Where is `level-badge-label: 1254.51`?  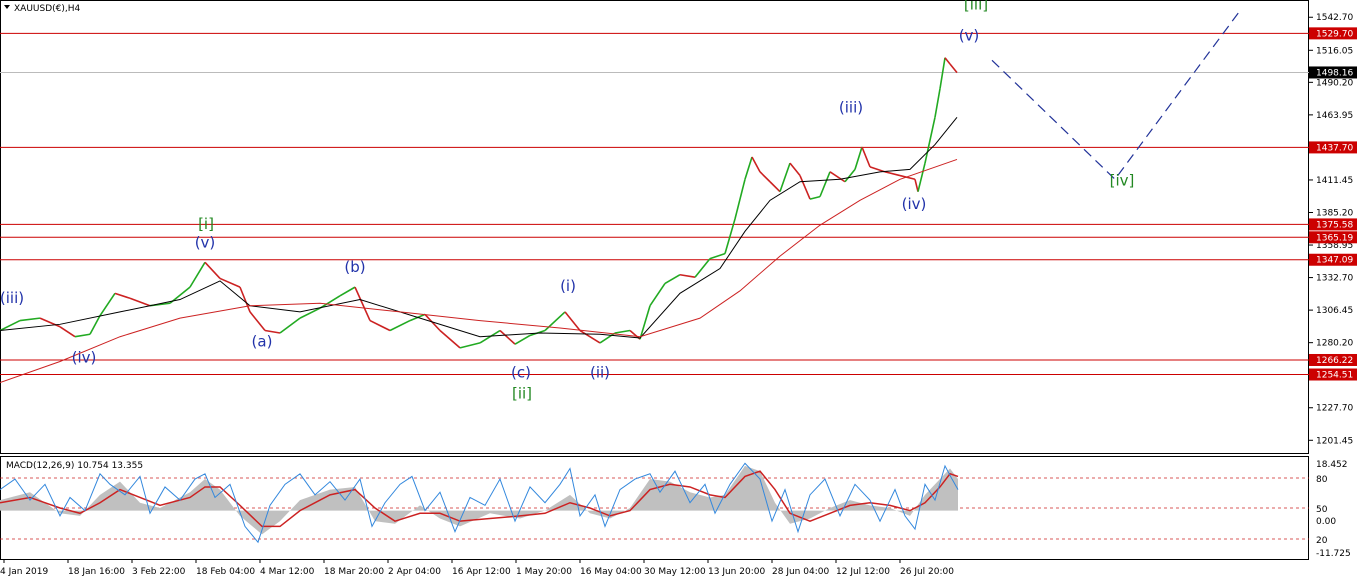 level-badge-label: 1254.51 is located at coordinates (1334, 376).